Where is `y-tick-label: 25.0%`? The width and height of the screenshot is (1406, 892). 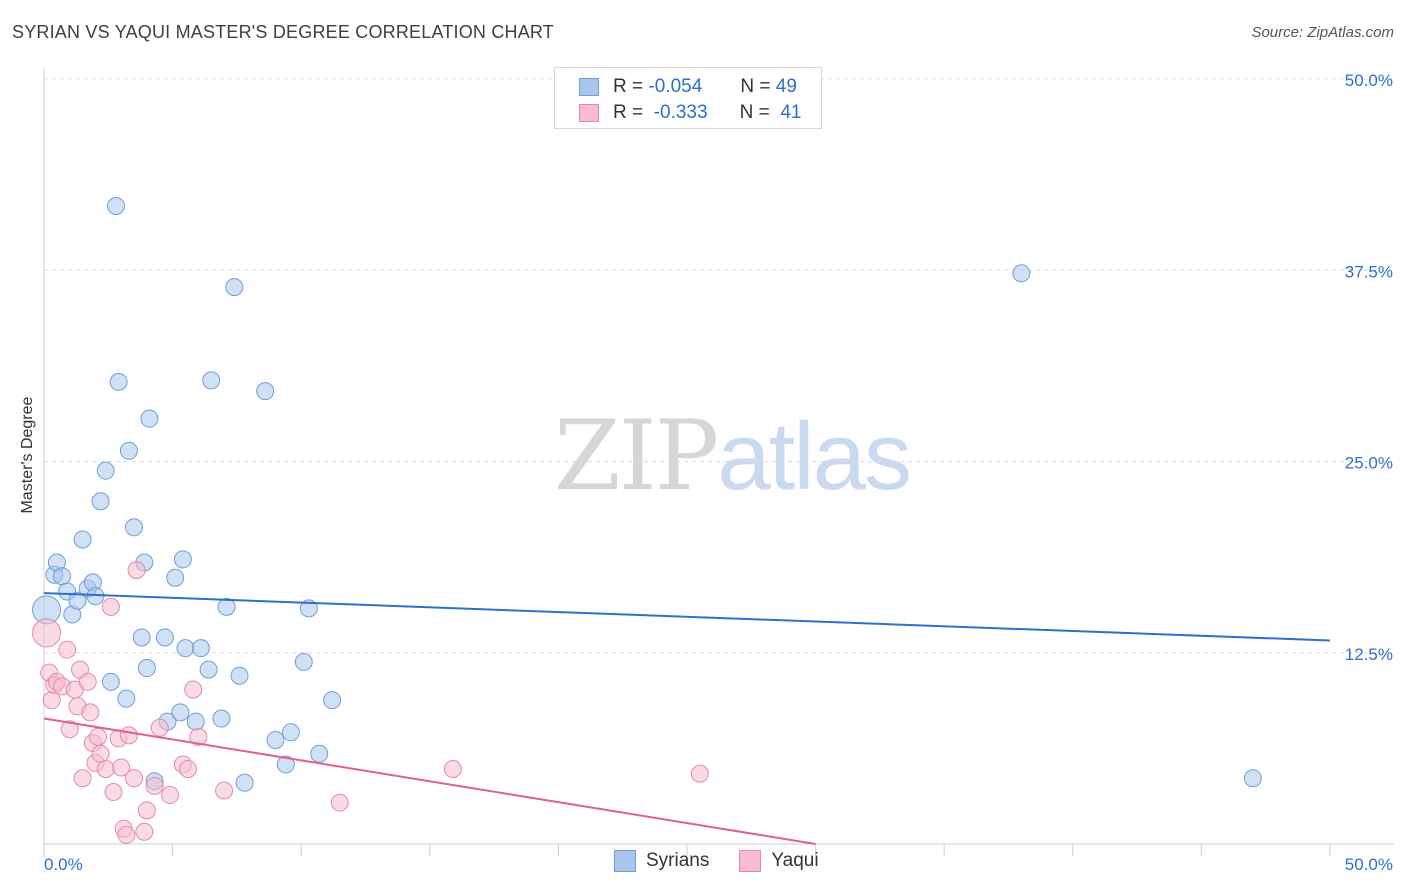
y-tick-label: 25.0% is located at coordinates (1369, 463).